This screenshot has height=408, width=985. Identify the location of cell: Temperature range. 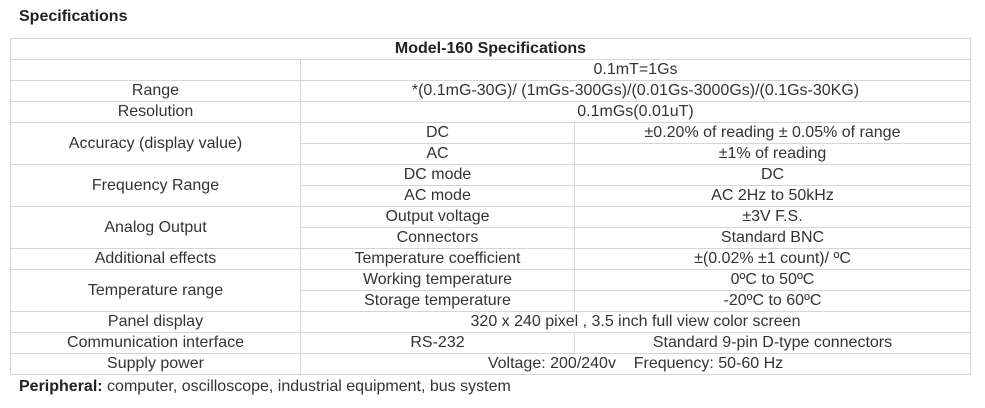
(155, 290).